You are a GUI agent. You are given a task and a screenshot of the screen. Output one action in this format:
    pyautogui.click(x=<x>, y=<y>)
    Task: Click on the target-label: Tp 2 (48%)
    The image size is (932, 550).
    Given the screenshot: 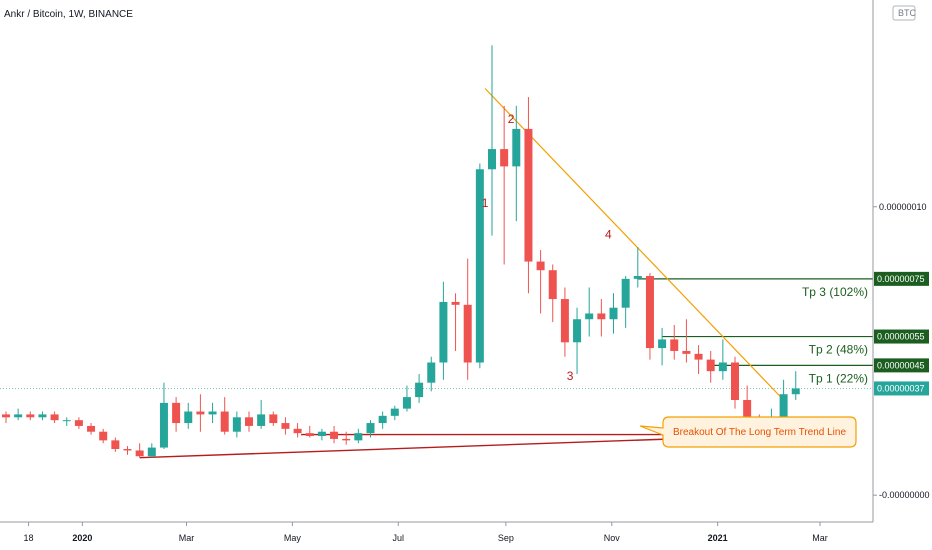 What is the action you would take?
    pyautogui.click(x=838, y=350)
    